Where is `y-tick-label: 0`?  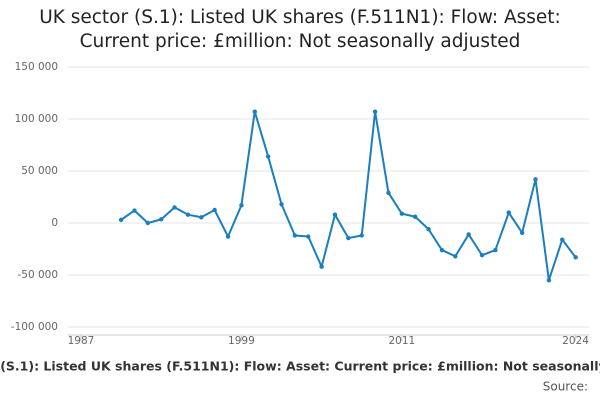 y-tick-label: 0 is located at coordinates (54, 223).